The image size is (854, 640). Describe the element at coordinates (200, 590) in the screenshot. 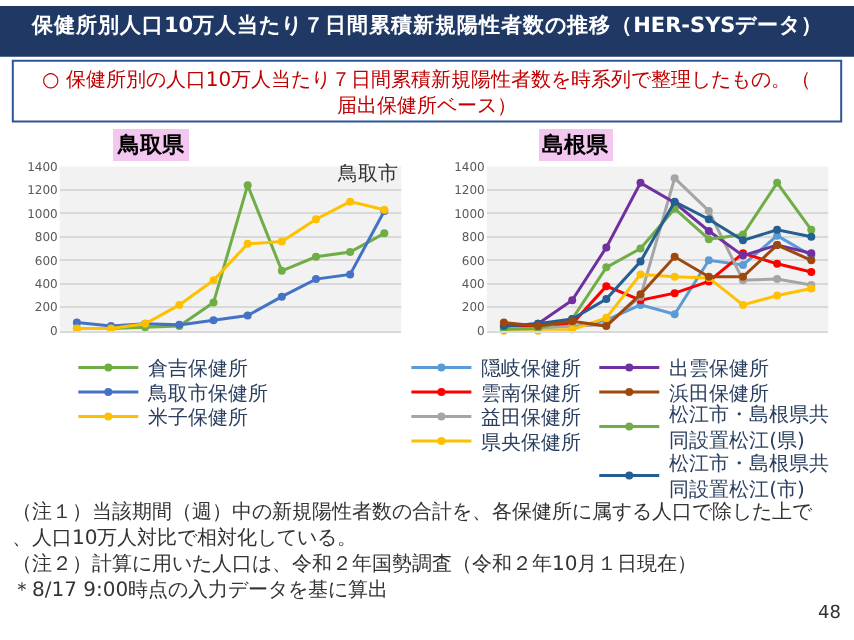

I see `text: ＊8/17 9:00時点の入力データを基に算出` at that location.